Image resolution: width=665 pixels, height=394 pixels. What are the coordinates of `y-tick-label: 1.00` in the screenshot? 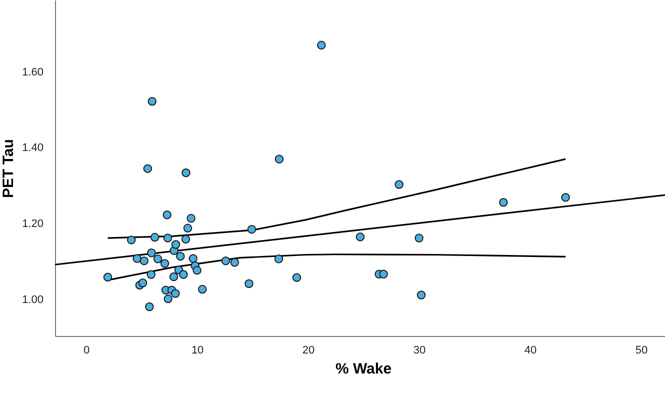 It's located at (33, 300).